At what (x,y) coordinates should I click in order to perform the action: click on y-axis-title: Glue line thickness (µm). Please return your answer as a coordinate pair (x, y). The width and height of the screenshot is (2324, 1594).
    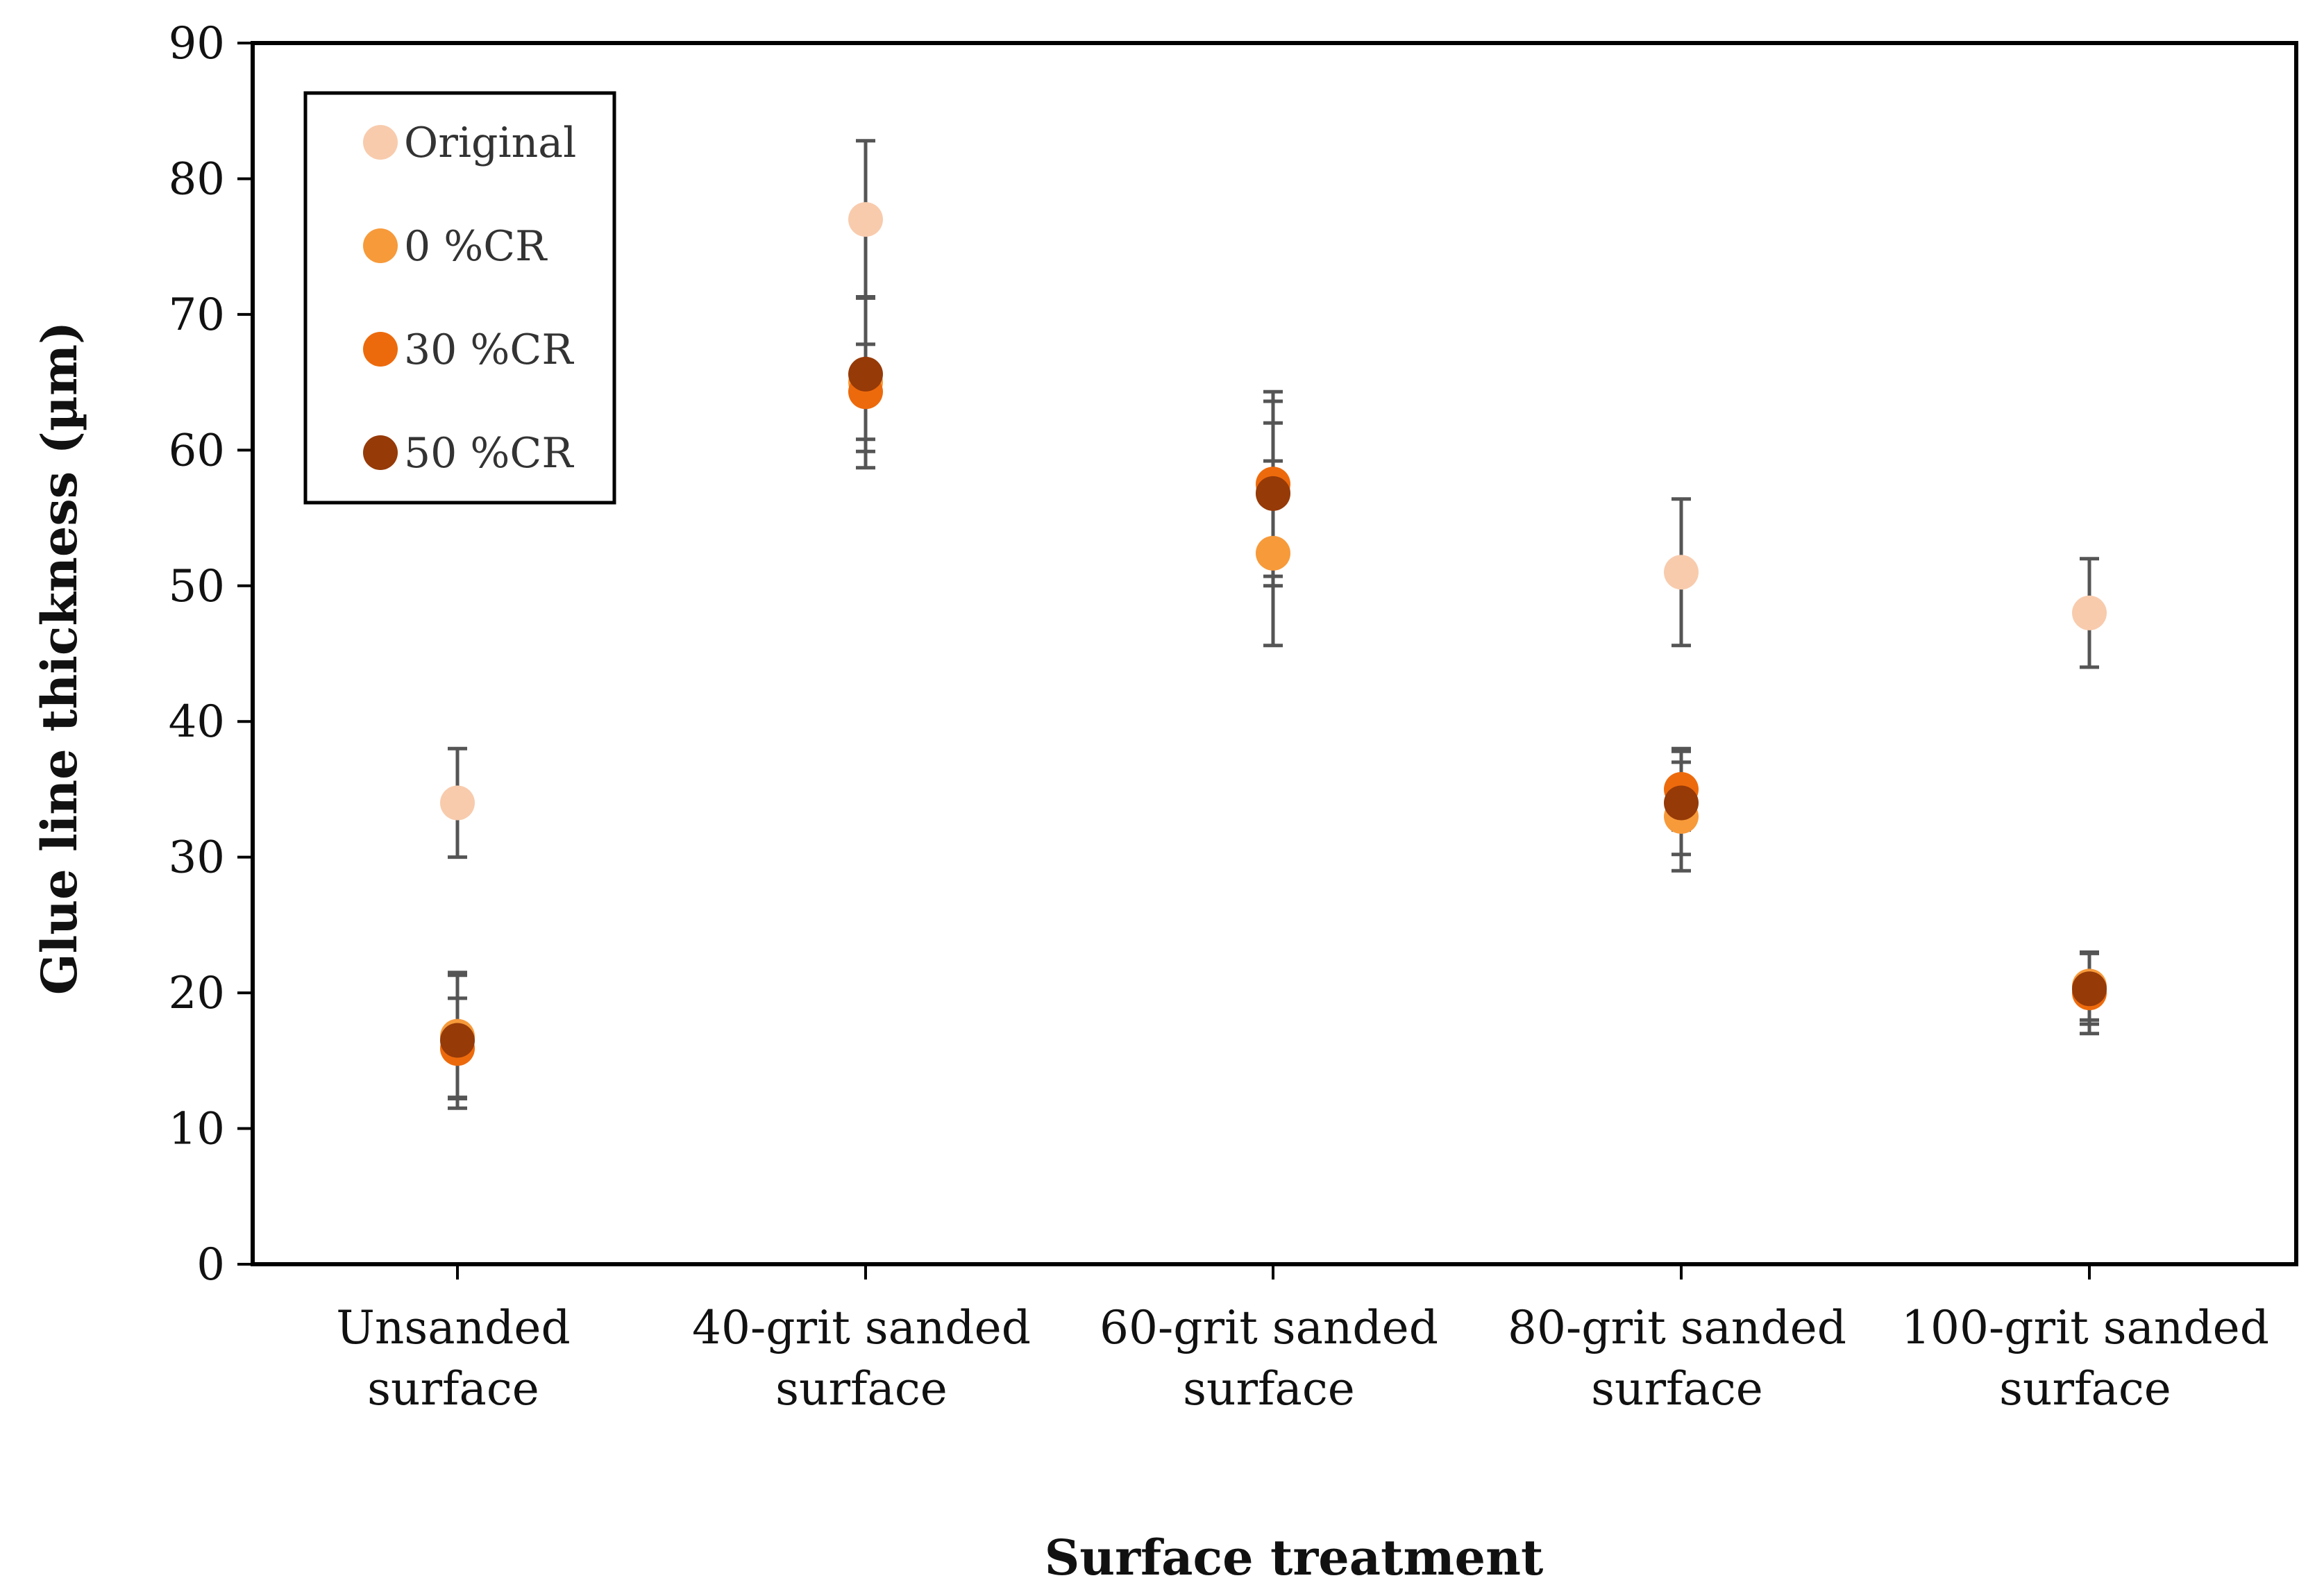
    Looking at the image, I should click on (59, 658).